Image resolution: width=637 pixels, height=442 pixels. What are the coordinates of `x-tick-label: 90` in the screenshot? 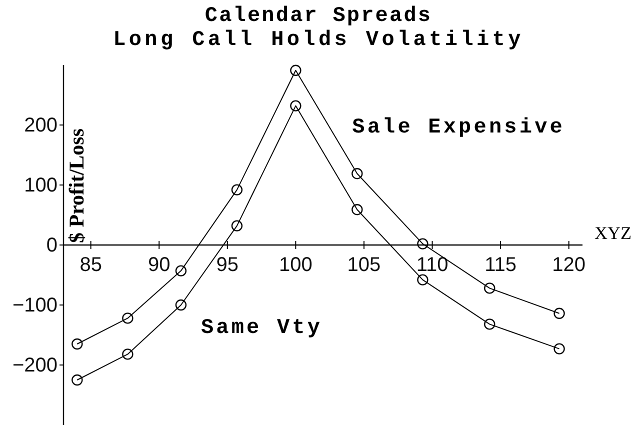 It's located at (159, 265).